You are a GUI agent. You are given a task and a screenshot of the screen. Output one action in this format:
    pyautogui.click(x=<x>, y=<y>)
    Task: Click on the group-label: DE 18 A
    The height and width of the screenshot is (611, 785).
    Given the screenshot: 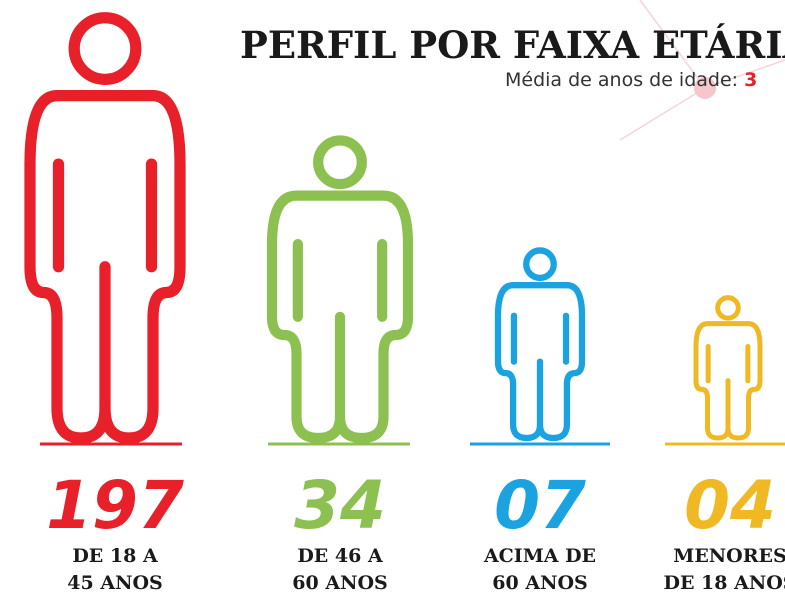 What is the action you would take?
    pyautogui.click(x=115, y=556)
    